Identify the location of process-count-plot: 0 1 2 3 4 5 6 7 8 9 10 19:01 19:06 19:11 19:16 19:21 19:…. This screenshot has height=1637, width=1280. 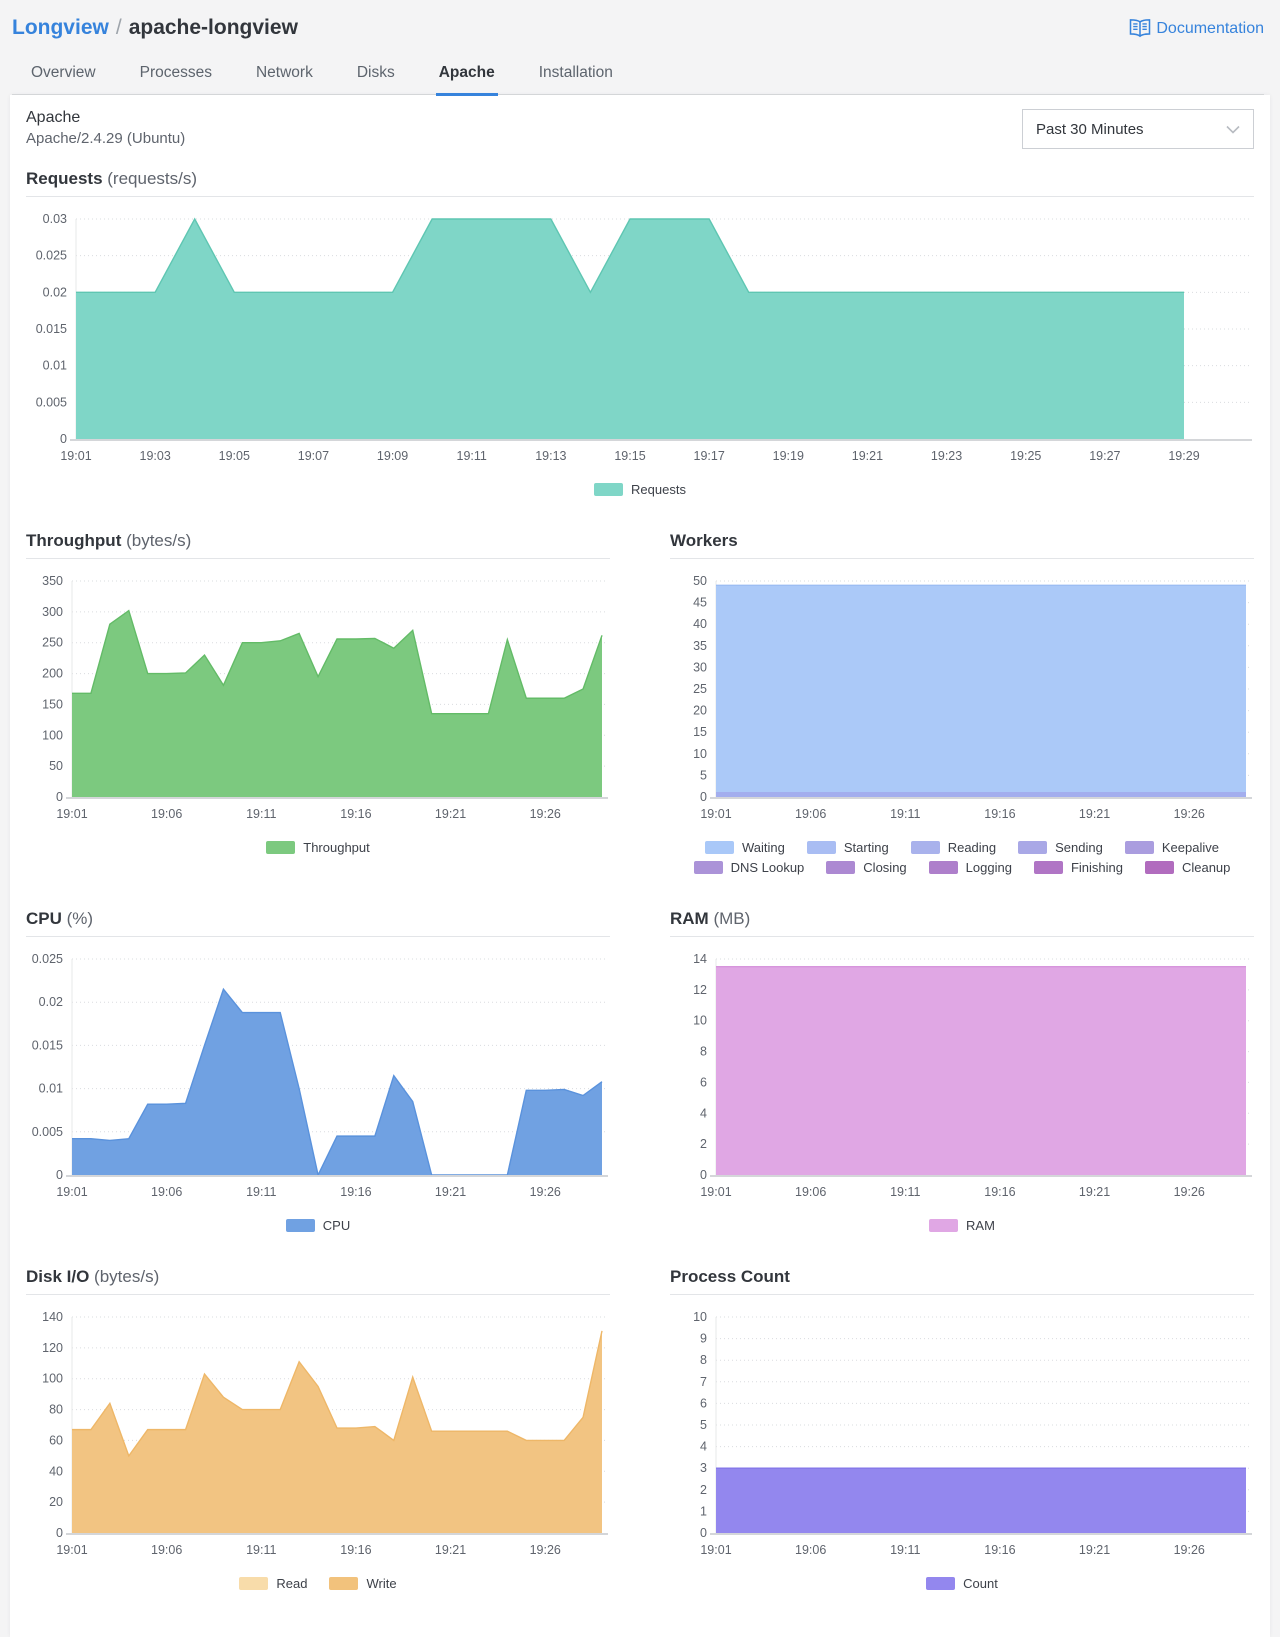
(972, 1433).